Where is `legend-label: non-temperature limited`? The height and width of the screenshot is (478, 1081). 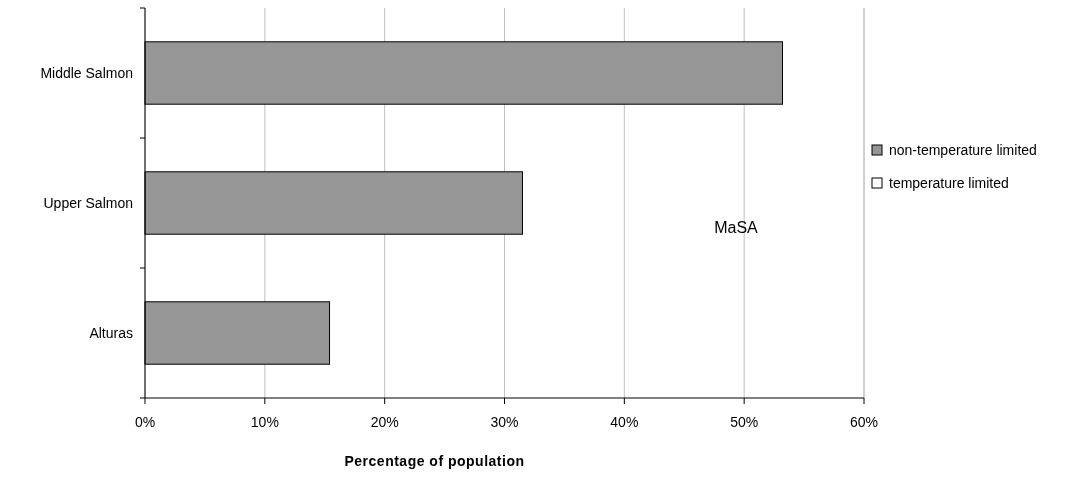
legend-label: non-temperature limited is located at coordinates (963, 149).